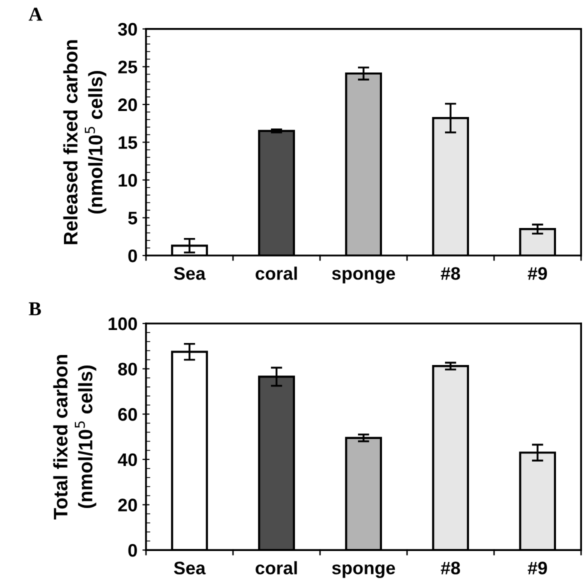 This screenshot has height=579, width=584. What do you see at coordinates (84, 142) in the screenshot?
I see `y-axis-title: Released fixed carbon (nmol/10$^{5}$ cells)` at bounding box center [84, 142].